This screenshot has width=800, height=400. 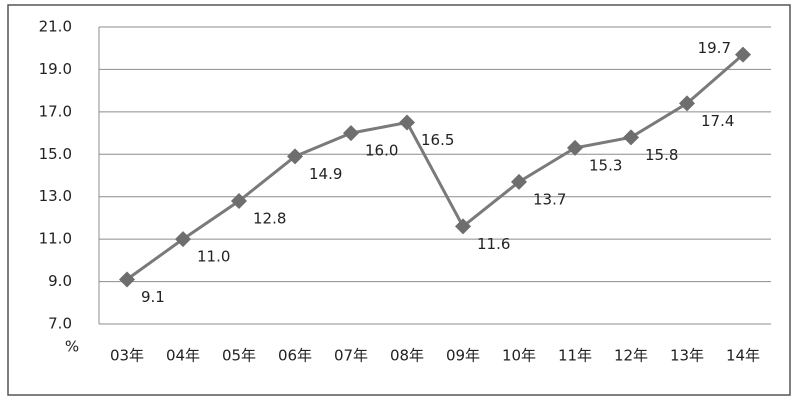 I want to click on y-tick-label: 17.0, so click(x=55, y=111).